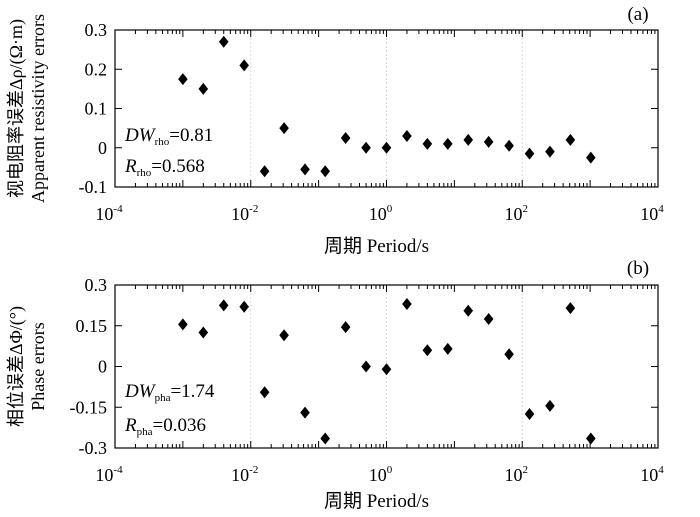 The image size is (700, 517). I want to click on y-axis-label-en: Phase errors, so click(38, 366).